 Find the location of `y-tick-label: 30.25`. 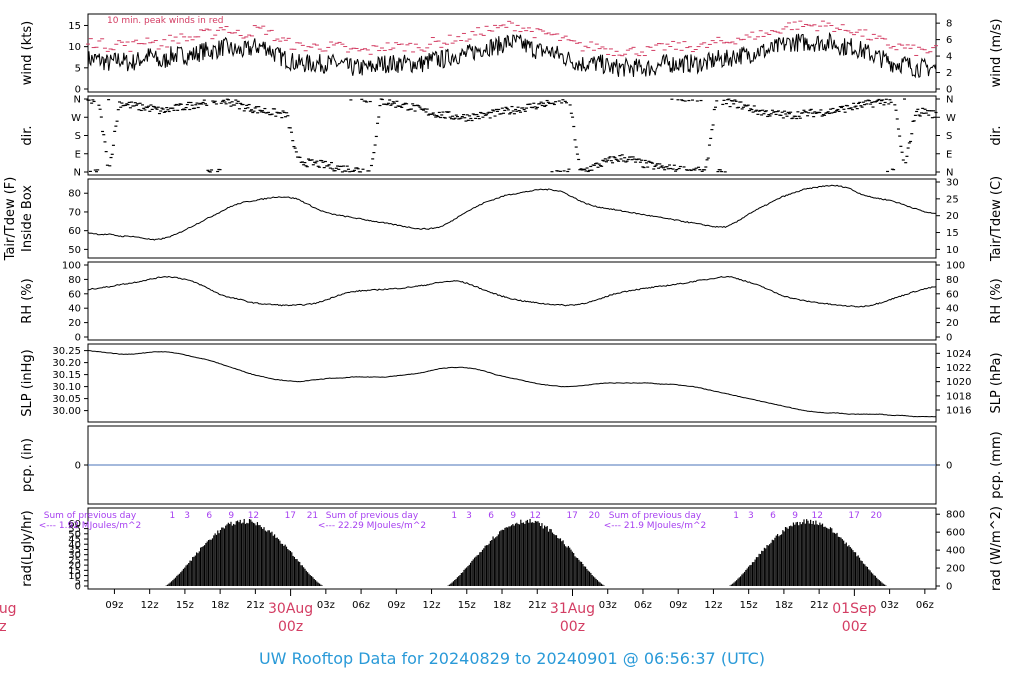

y-tick-label: 30.25 is located at coordinates (66, 351).